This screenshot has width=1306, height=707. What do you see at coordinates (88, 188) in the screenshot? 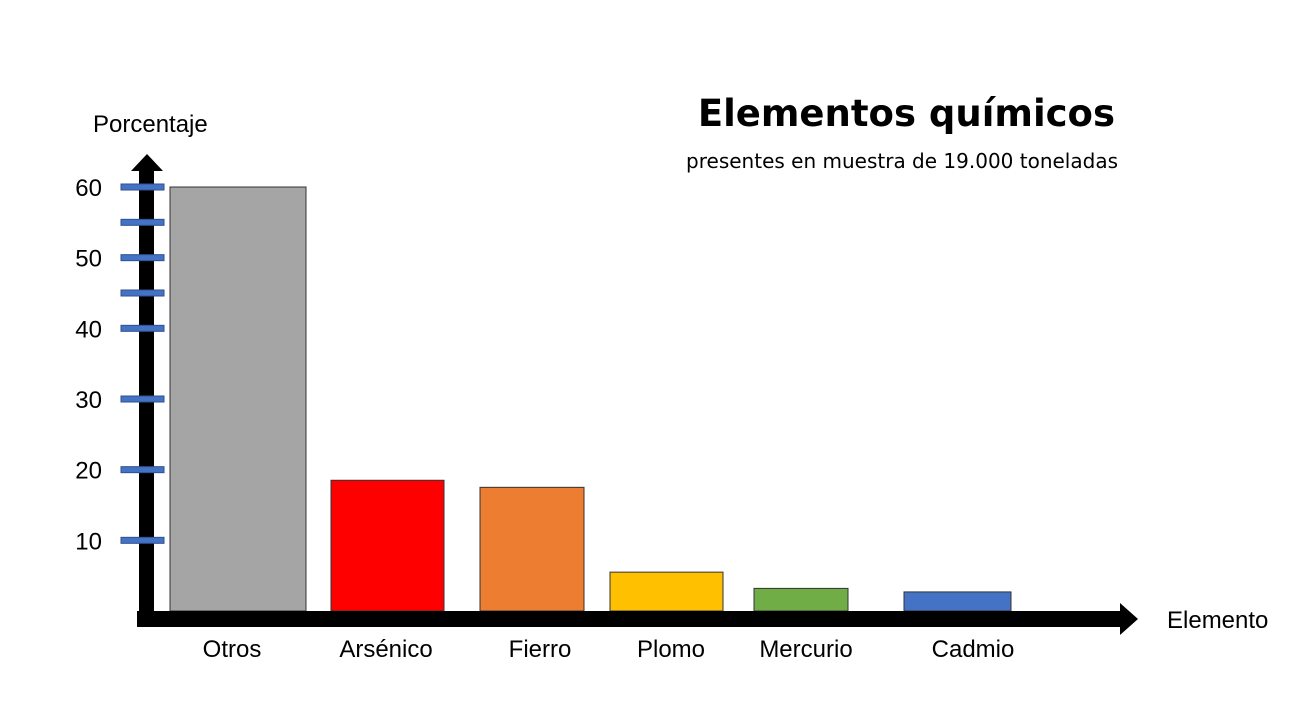
I see `y-tick-label: 60` at bounding box center [88, 188].